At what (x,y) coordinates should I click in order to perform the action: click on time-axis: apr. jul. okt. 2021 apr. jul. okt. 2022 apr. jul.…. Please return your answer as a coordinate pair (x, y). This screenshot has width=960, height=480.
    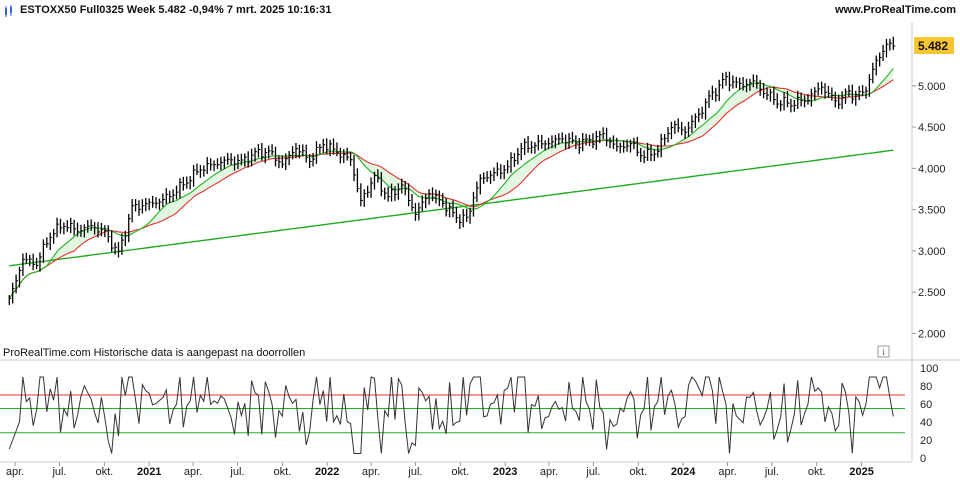
    Looking at the image, I should click on (440, 470).